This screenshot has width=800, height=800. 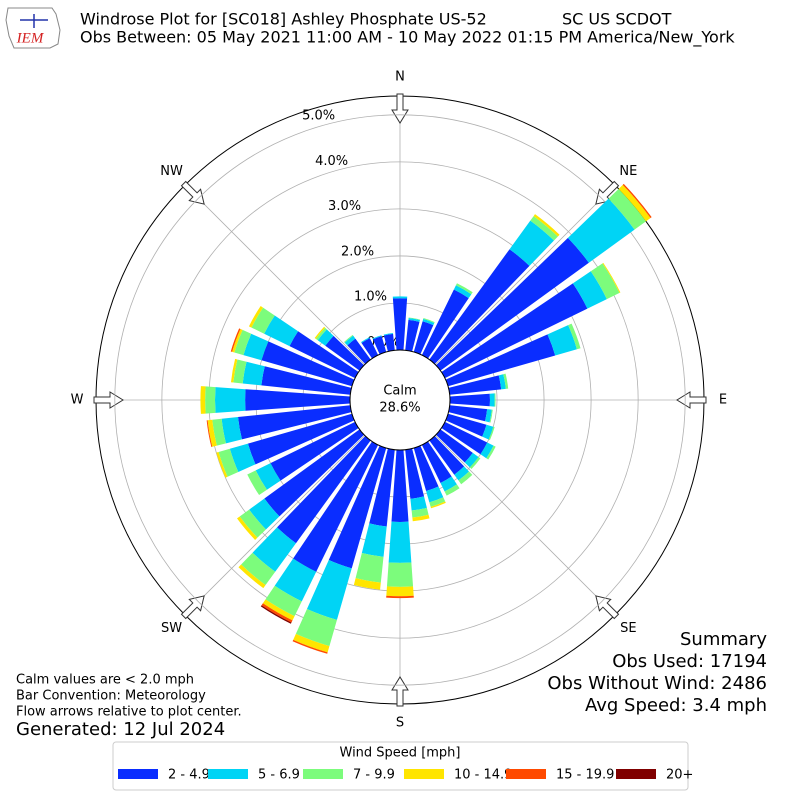 What do you see at coordinates (318, 116) in the screenshot?
I see `y-tick-label: 5.0%` at bounding box center [318, 116].